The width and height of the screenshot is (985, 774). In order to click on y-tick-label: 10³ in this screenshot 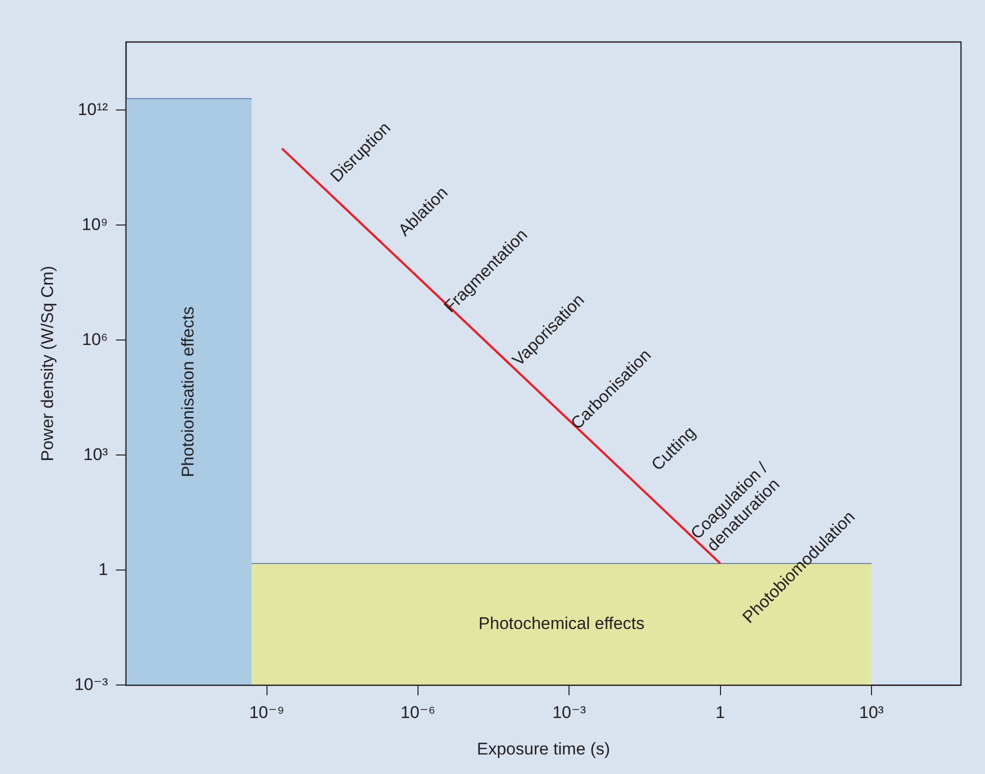, I will do `click(95, 454)`.